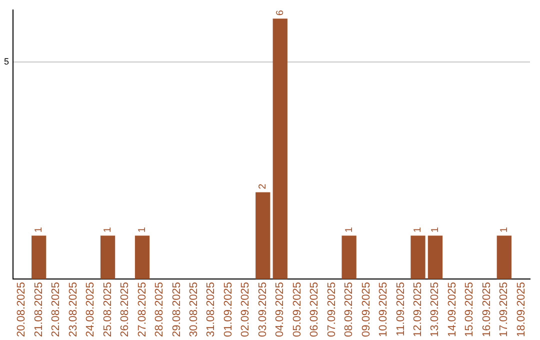 The width and height of the screenshot is (540, 340). What do you see at coordinates (7, 61) in the screenshot?
I see `y-tick-label: 5` at bounding box center [7, 61].